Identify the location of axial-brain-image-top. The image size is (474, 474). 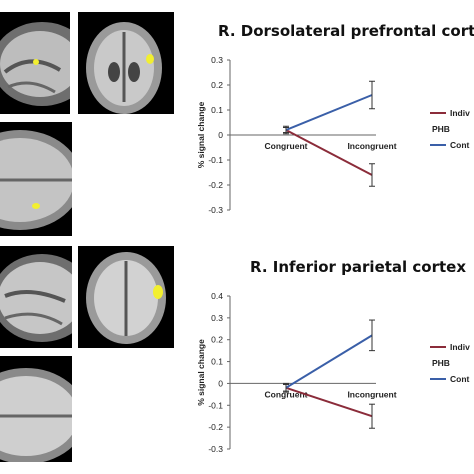
(36, 179).